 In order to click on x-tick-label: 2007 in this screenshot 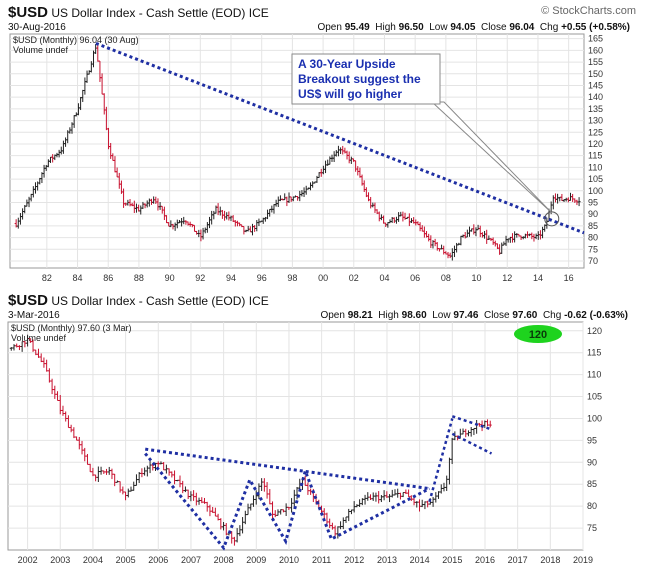, I will do `click(191, 560)`.